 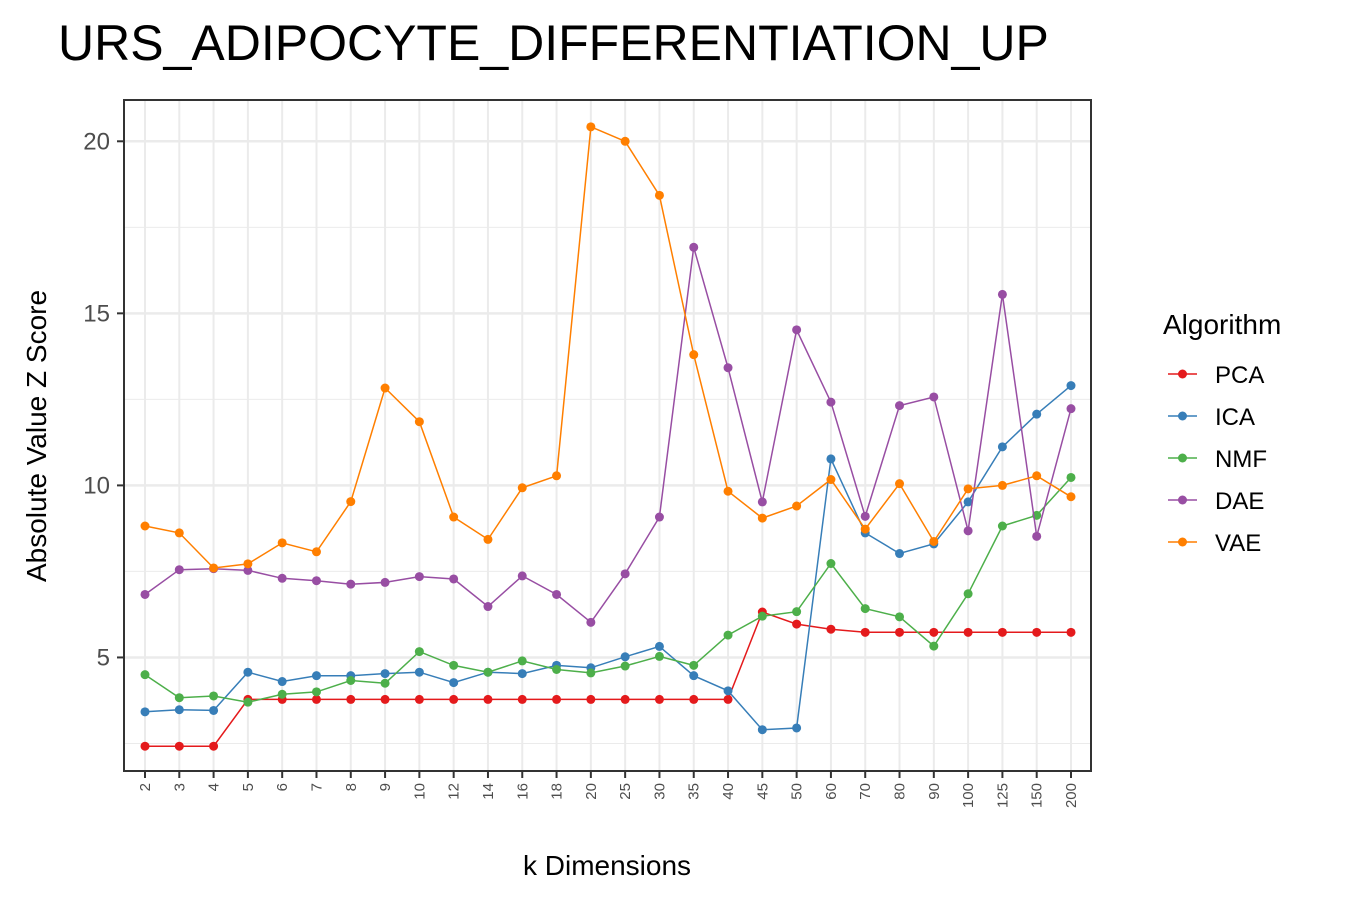 I want to click on x-tick-label: 5, so click(x=248, y=787).